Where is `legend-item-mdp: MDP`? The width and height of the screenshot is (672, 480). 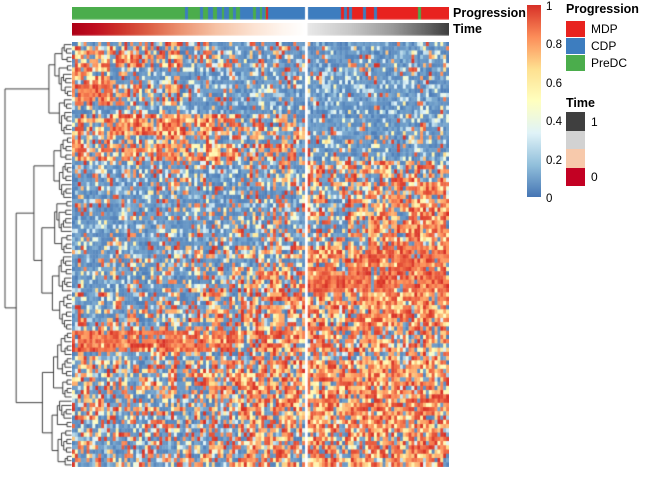
legend-item-mdp: MDP is located at coordinates (596, 29).